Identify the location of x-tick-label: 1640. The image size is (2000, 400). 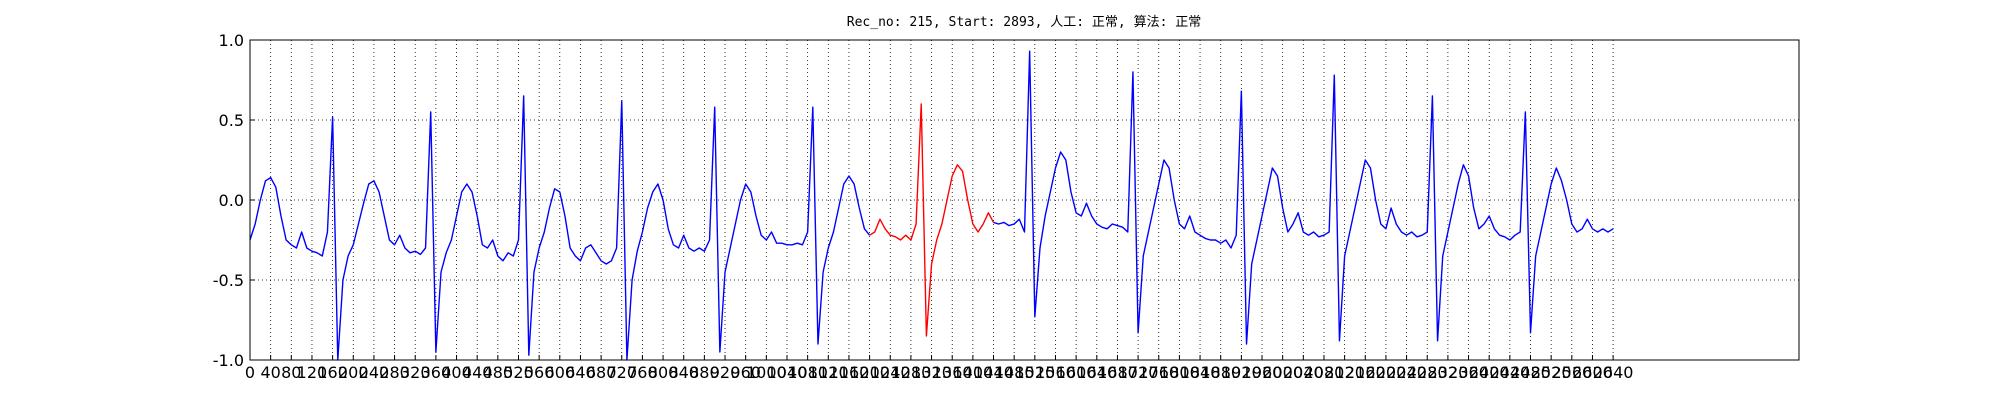
(1096, 372).